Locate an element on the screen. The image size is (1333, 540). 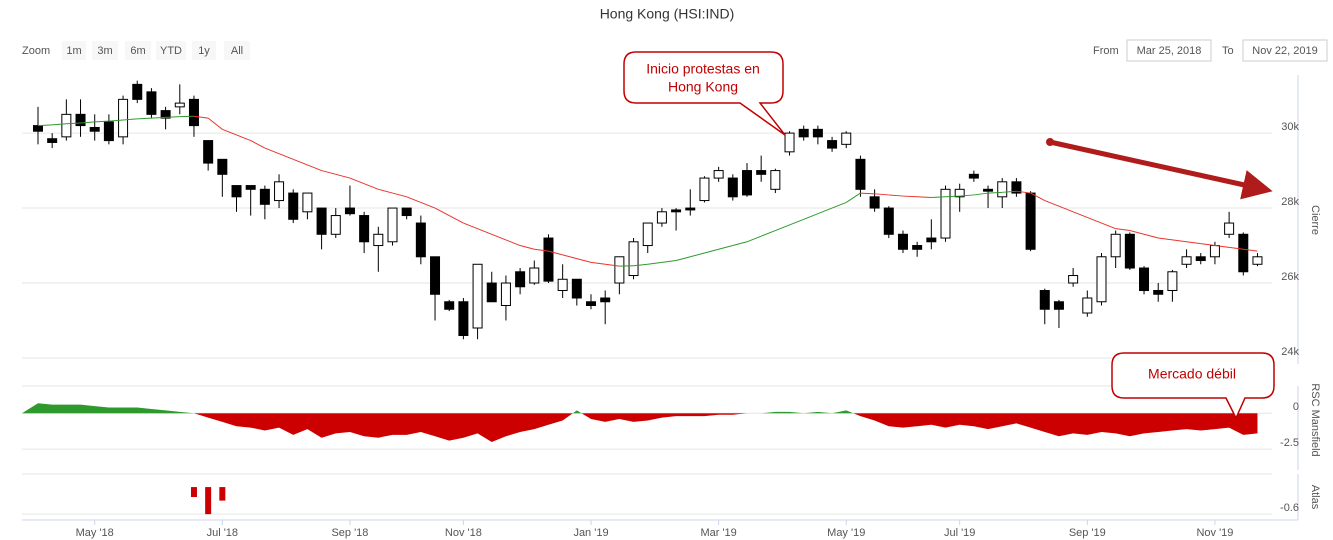
x-tick-label: Nov '19 is located at coordinates (1214, 533).